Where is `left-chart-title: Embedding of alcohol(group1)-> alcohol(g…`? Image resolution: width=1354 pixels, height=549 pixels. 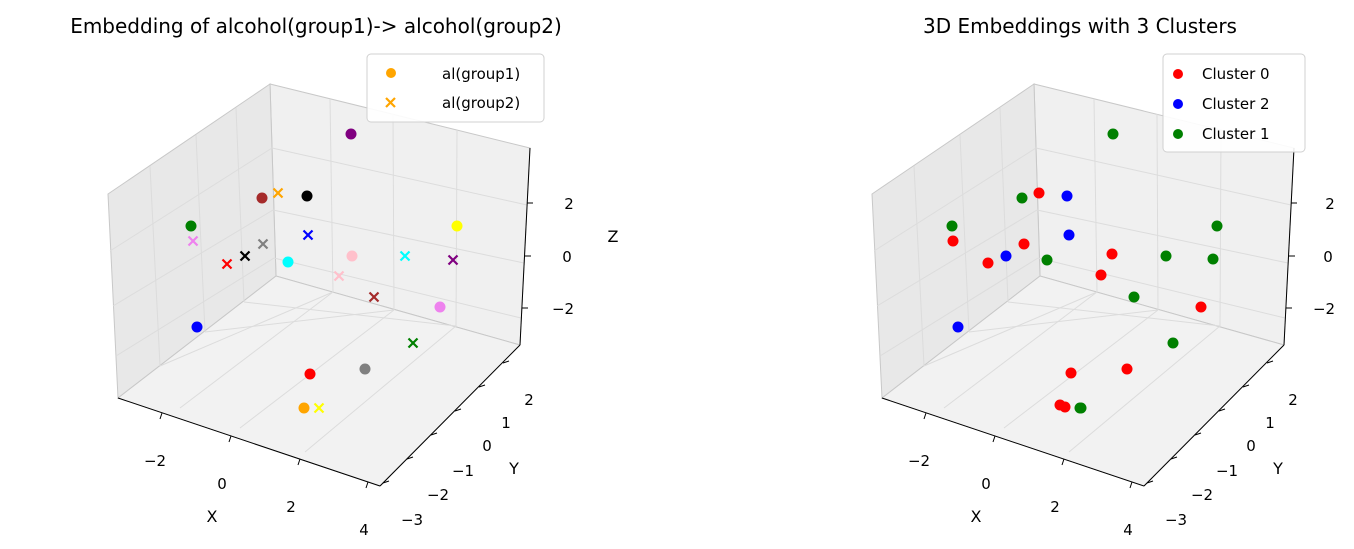 left-chart-title: Embedding of alcohol(group1)-> alcohol(g… is located at coordinates (316, 26).